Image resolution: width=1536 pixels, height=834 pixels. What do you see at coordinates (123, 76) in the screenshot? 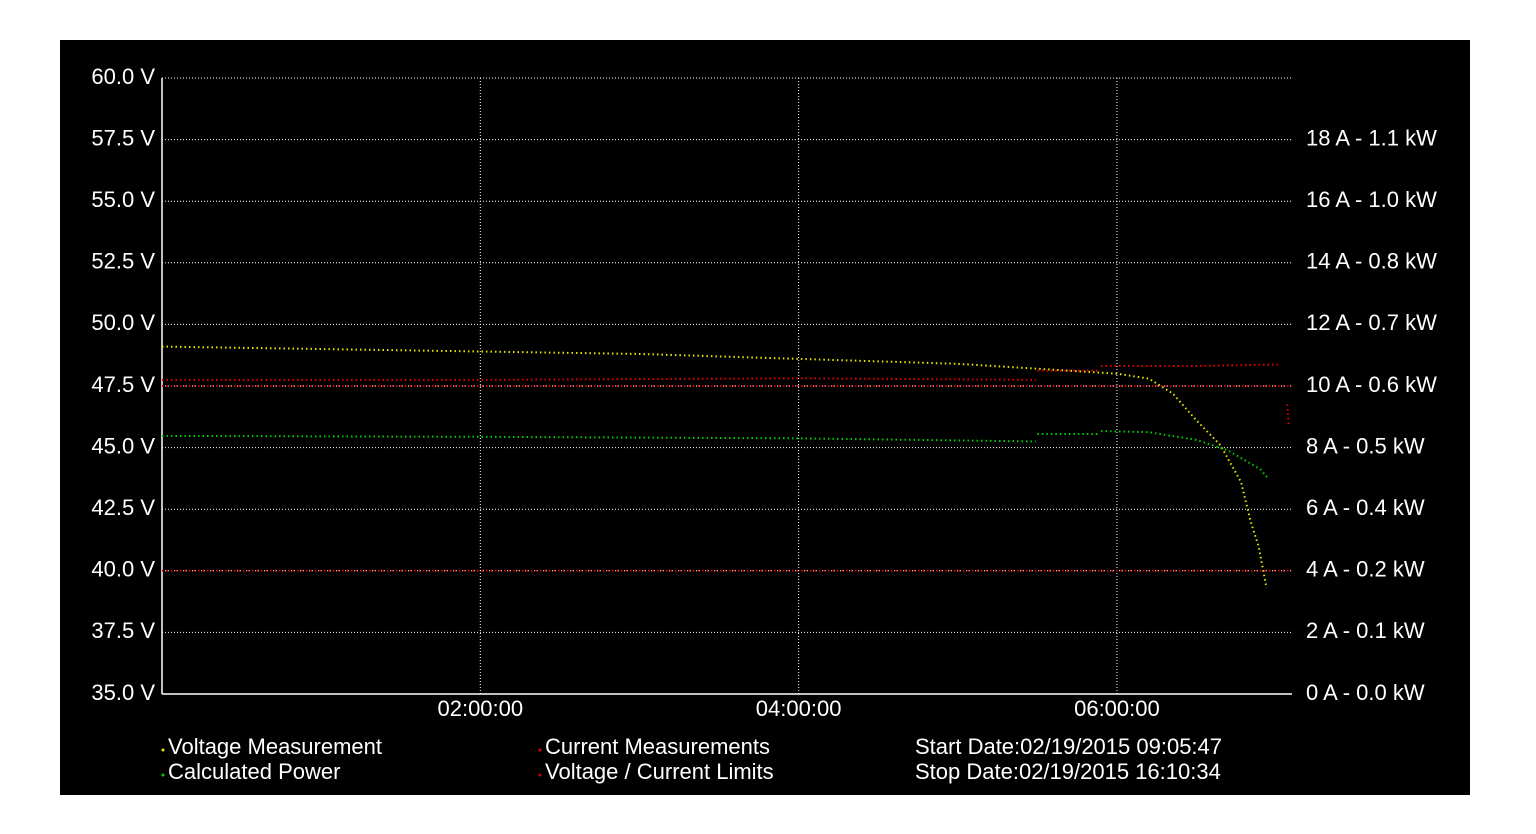
I see `y-tick-label: 60.0 V` at bounding box center [123, 76].